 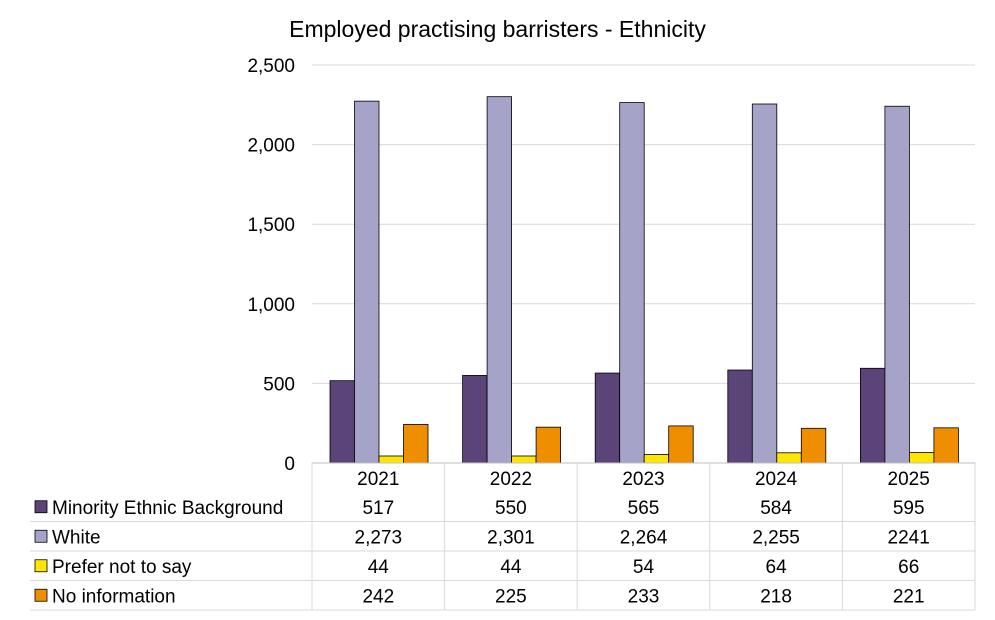 I want to click on y-tick-label: 1,000, so click(x=271, y=305).